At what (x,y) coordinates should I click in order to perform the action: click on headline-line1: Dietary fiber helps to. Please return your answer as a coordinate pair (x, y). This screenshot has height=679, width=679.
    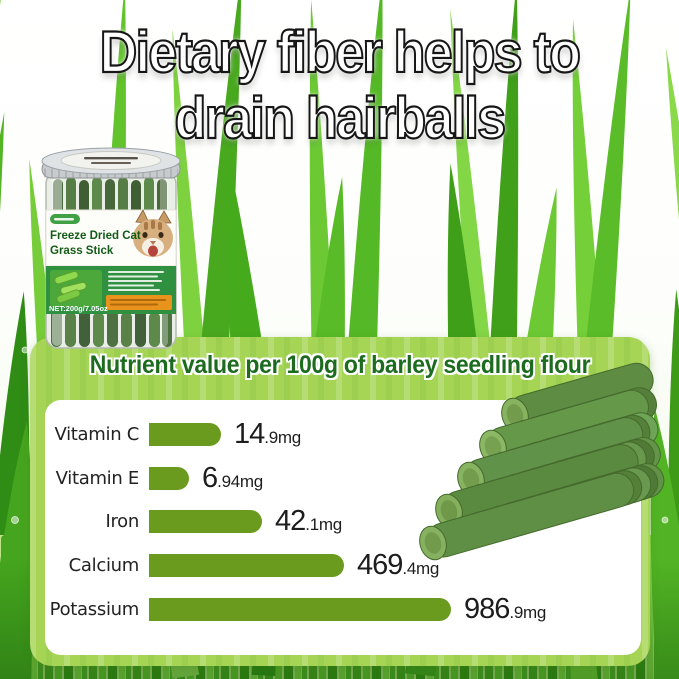
    Looking at the image, I should click on (340, 52).